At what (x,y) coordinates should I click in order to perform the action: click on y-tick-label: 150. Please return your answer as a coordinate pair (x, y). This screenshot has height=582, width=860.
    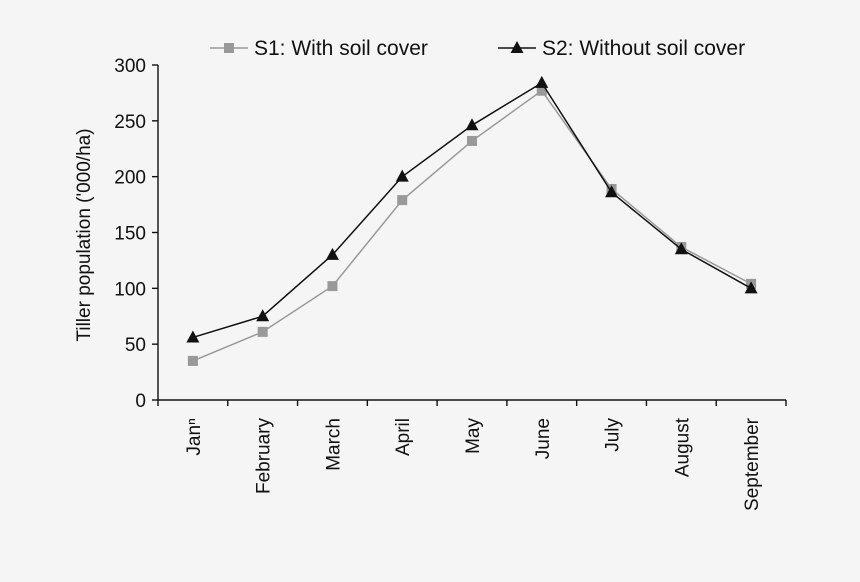
    Looking at the image, I should click on (130, 234).